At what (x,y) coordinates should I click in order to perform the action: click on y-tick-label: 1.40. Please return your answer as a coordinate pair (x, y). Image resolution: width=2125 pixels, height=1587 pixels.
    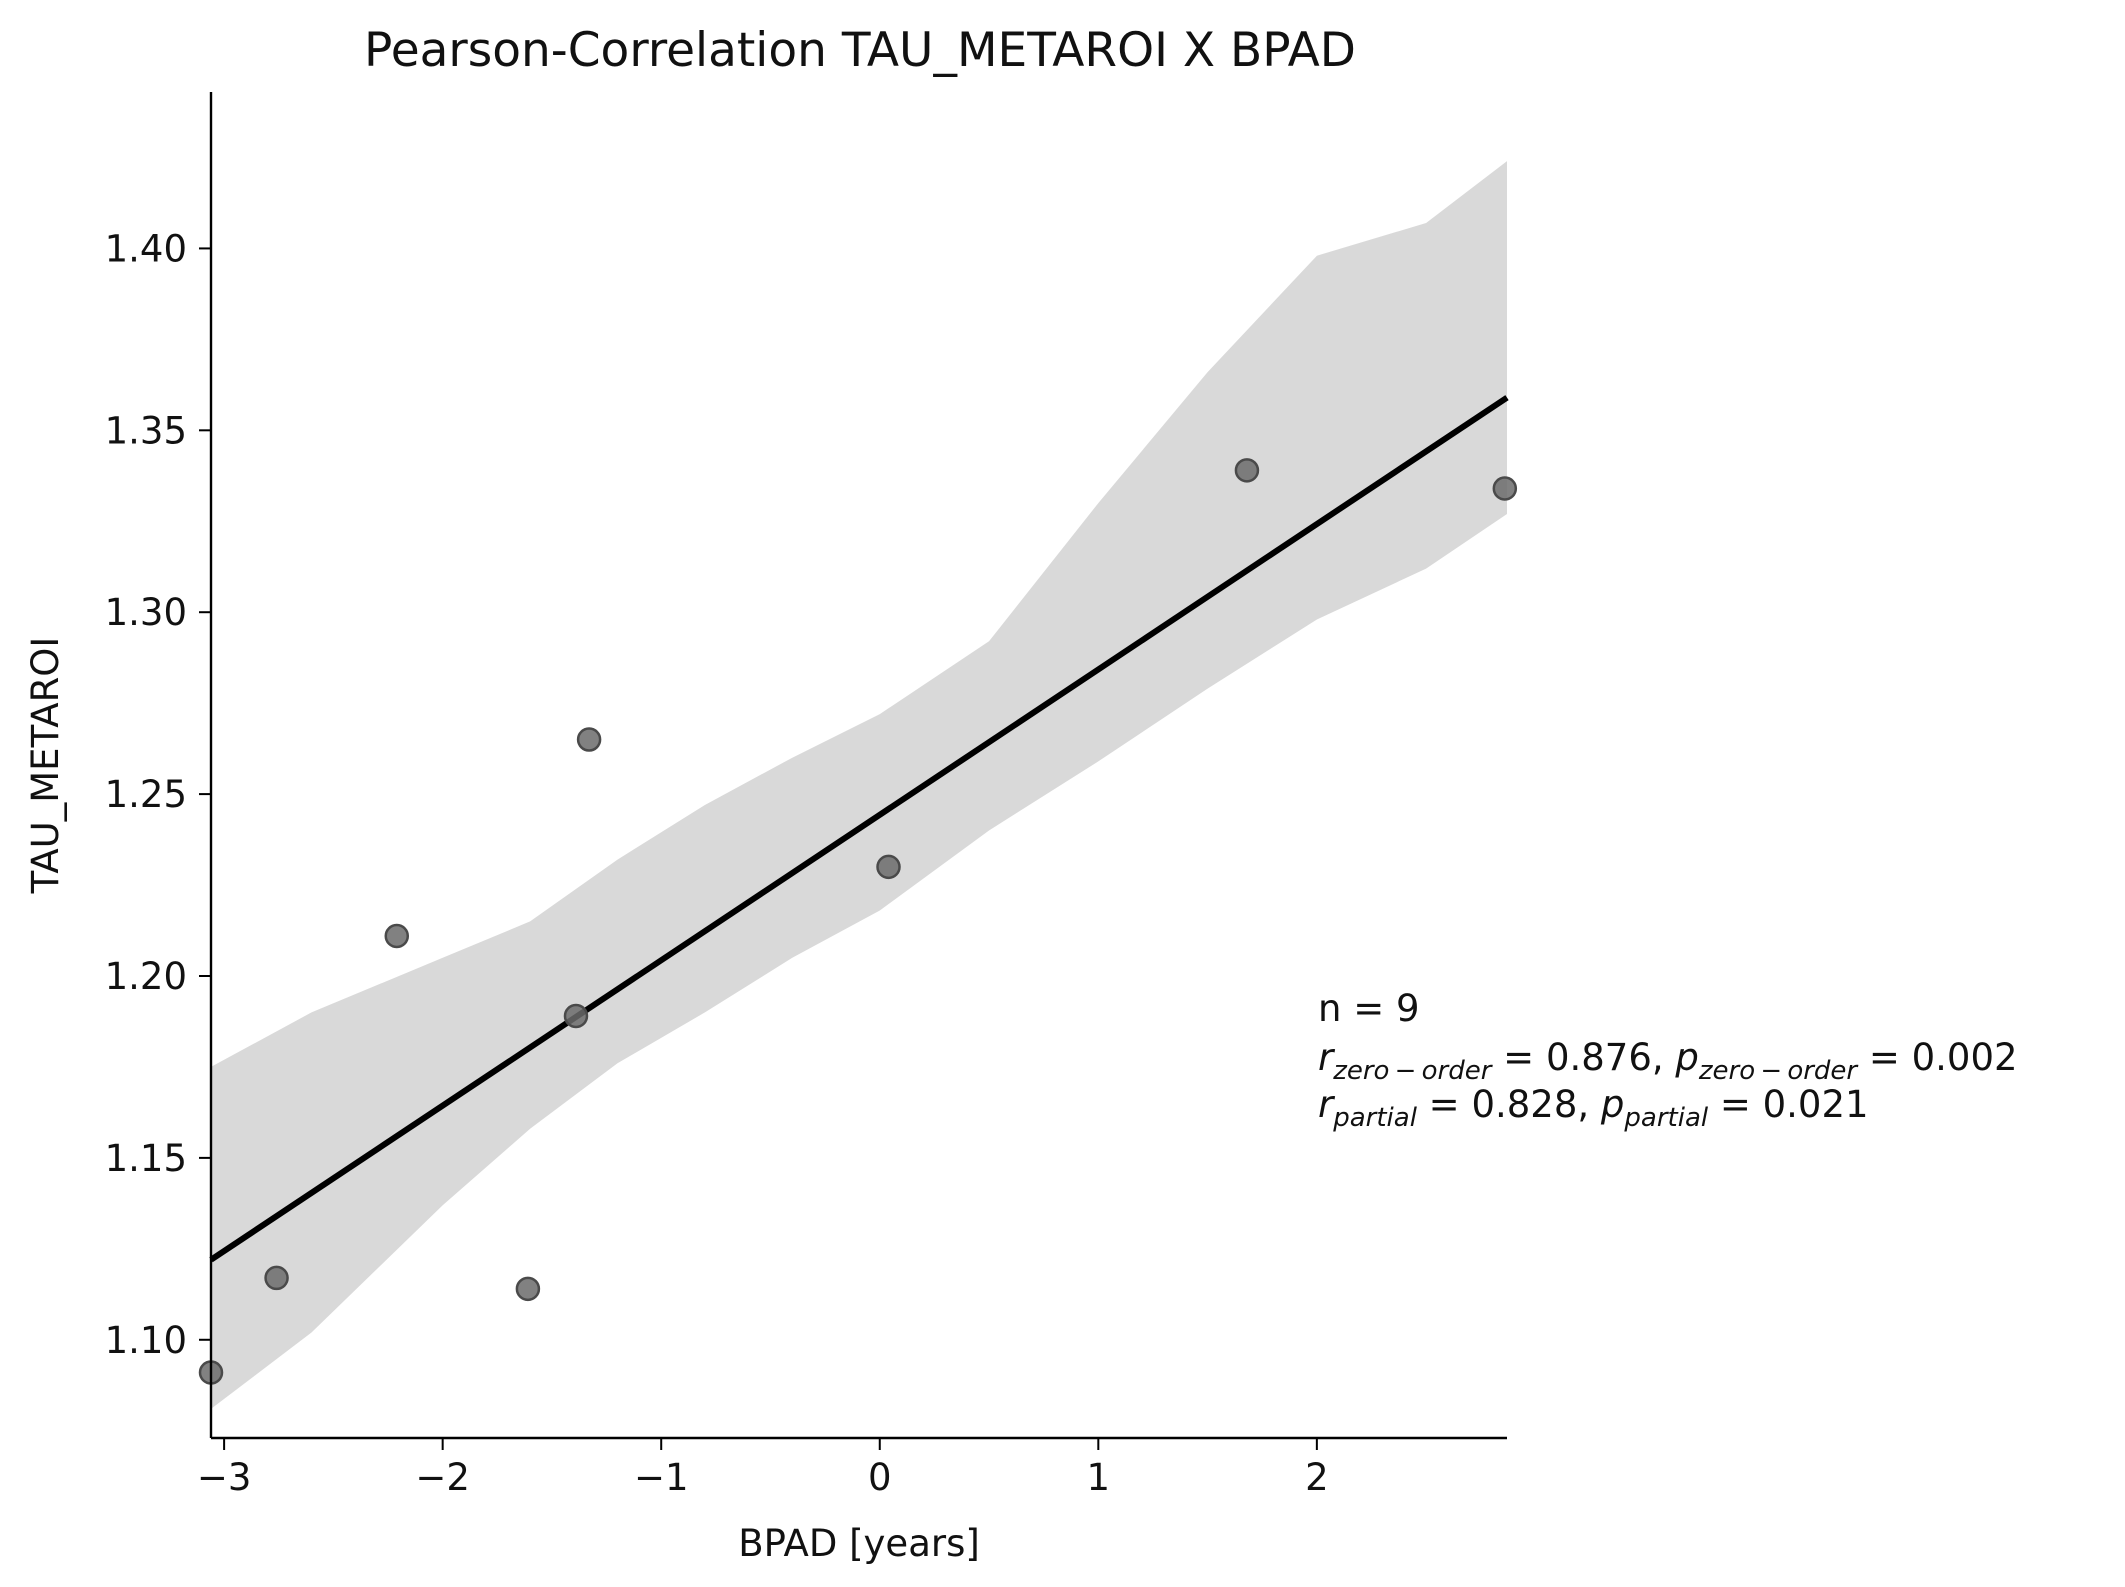
    Looking at the image, I should click on (146, 248).